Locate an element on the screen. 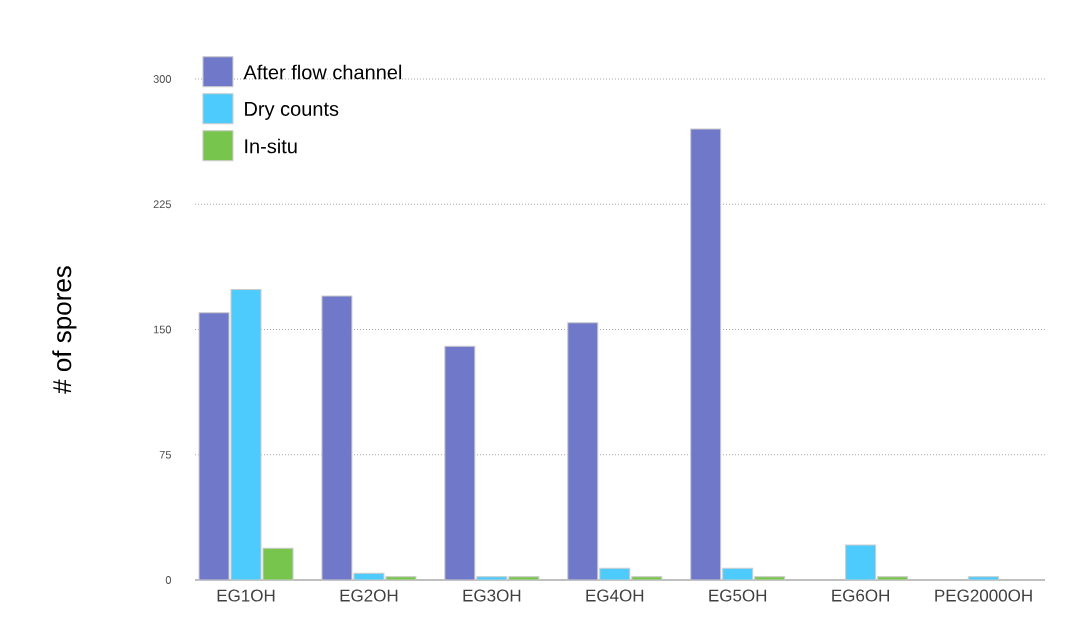 This screenshot has height=640, width=1073. x-tick-label: EG1OH is located at coordinates (246, 595).